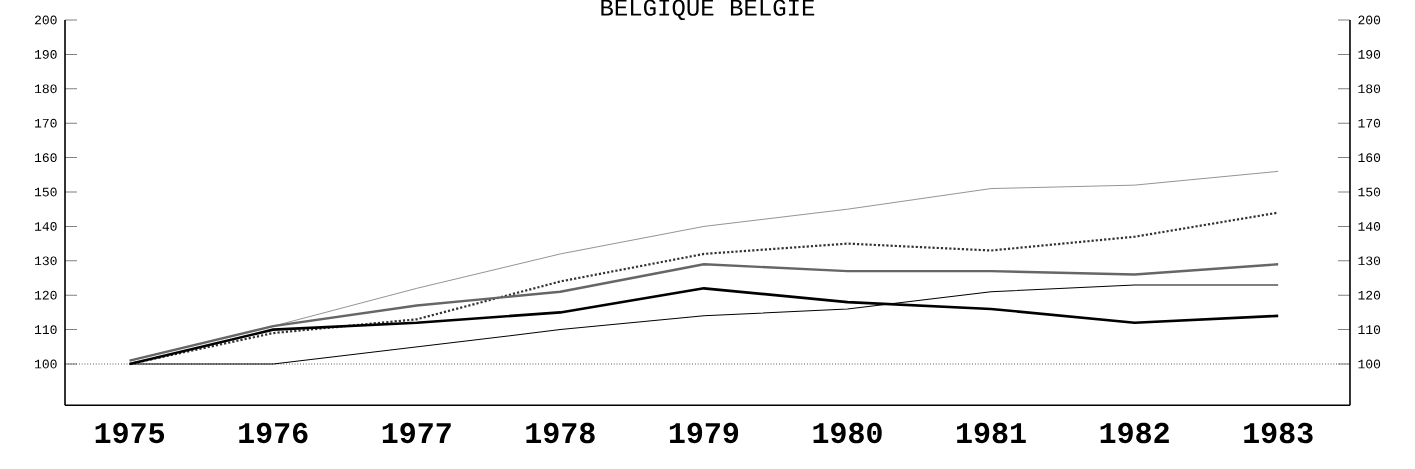 Image resolution: width=1415 pixels, height=469 pixels. I want to click on y2-tick-label: 190, so click(1369, 54).